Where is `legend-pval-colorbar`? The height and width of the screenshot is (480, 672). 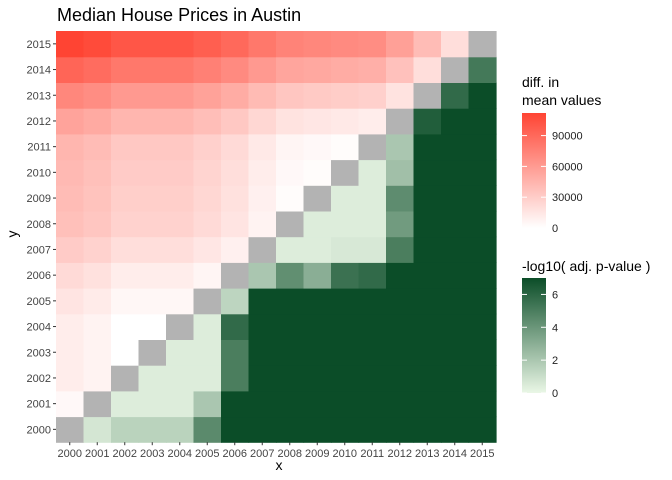
legend-pval-colorbar is located at coordinates (534, 335).